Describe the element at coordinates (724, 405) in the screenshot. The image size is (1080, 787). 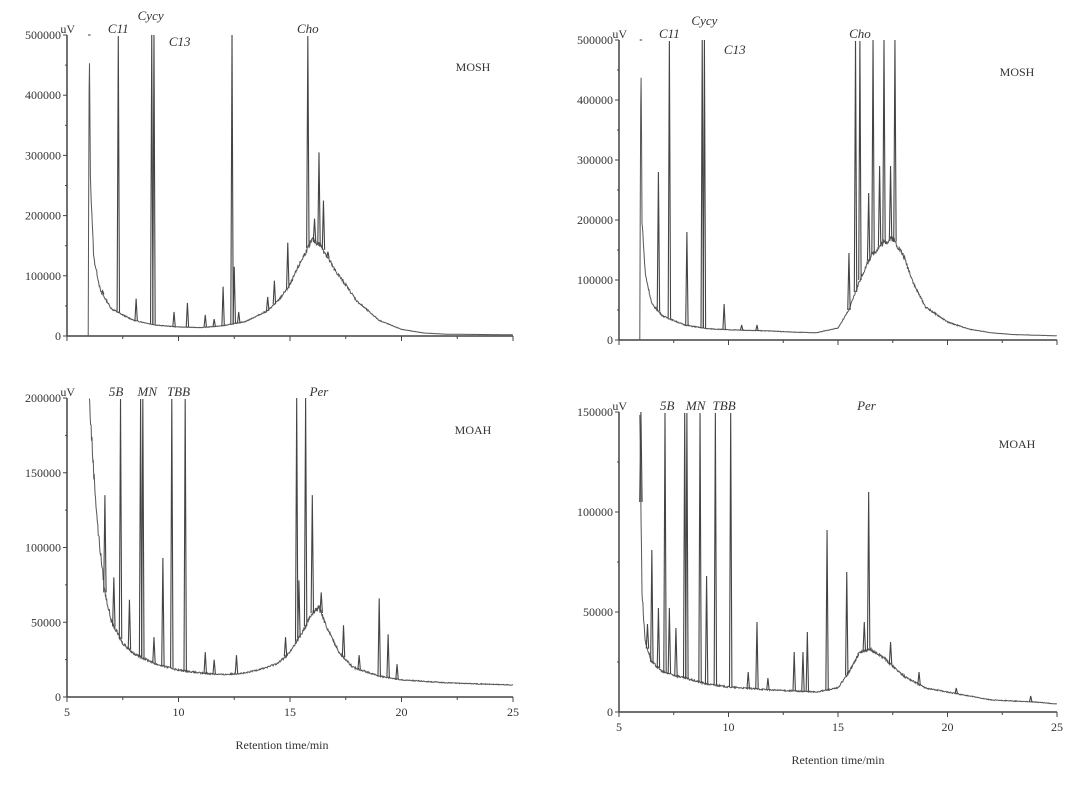
I see `peak-annotation: TBB` at that location.